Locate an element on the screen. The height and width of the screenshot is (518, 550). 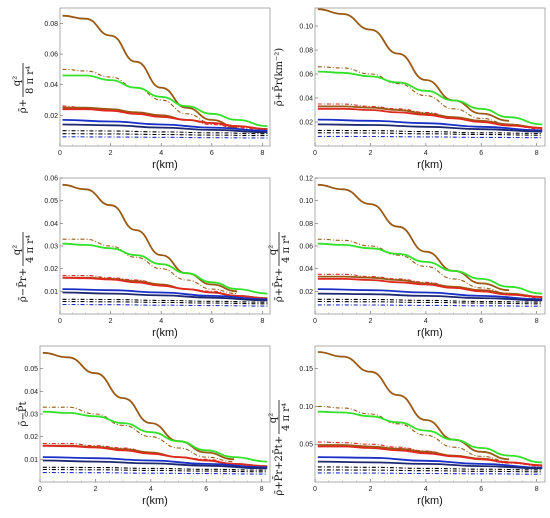
y-tick-label: 0.15 is located at coordinates (306, 369).